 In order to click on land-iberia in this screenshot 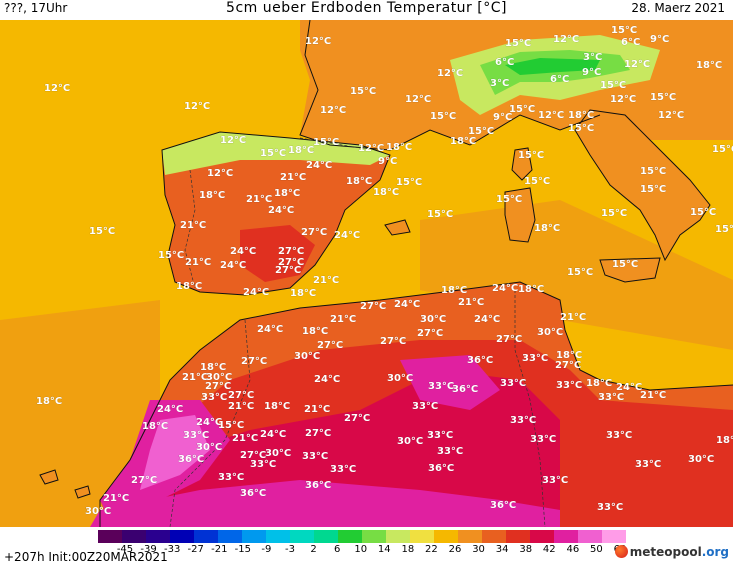, I will do `click(276, 213)`.